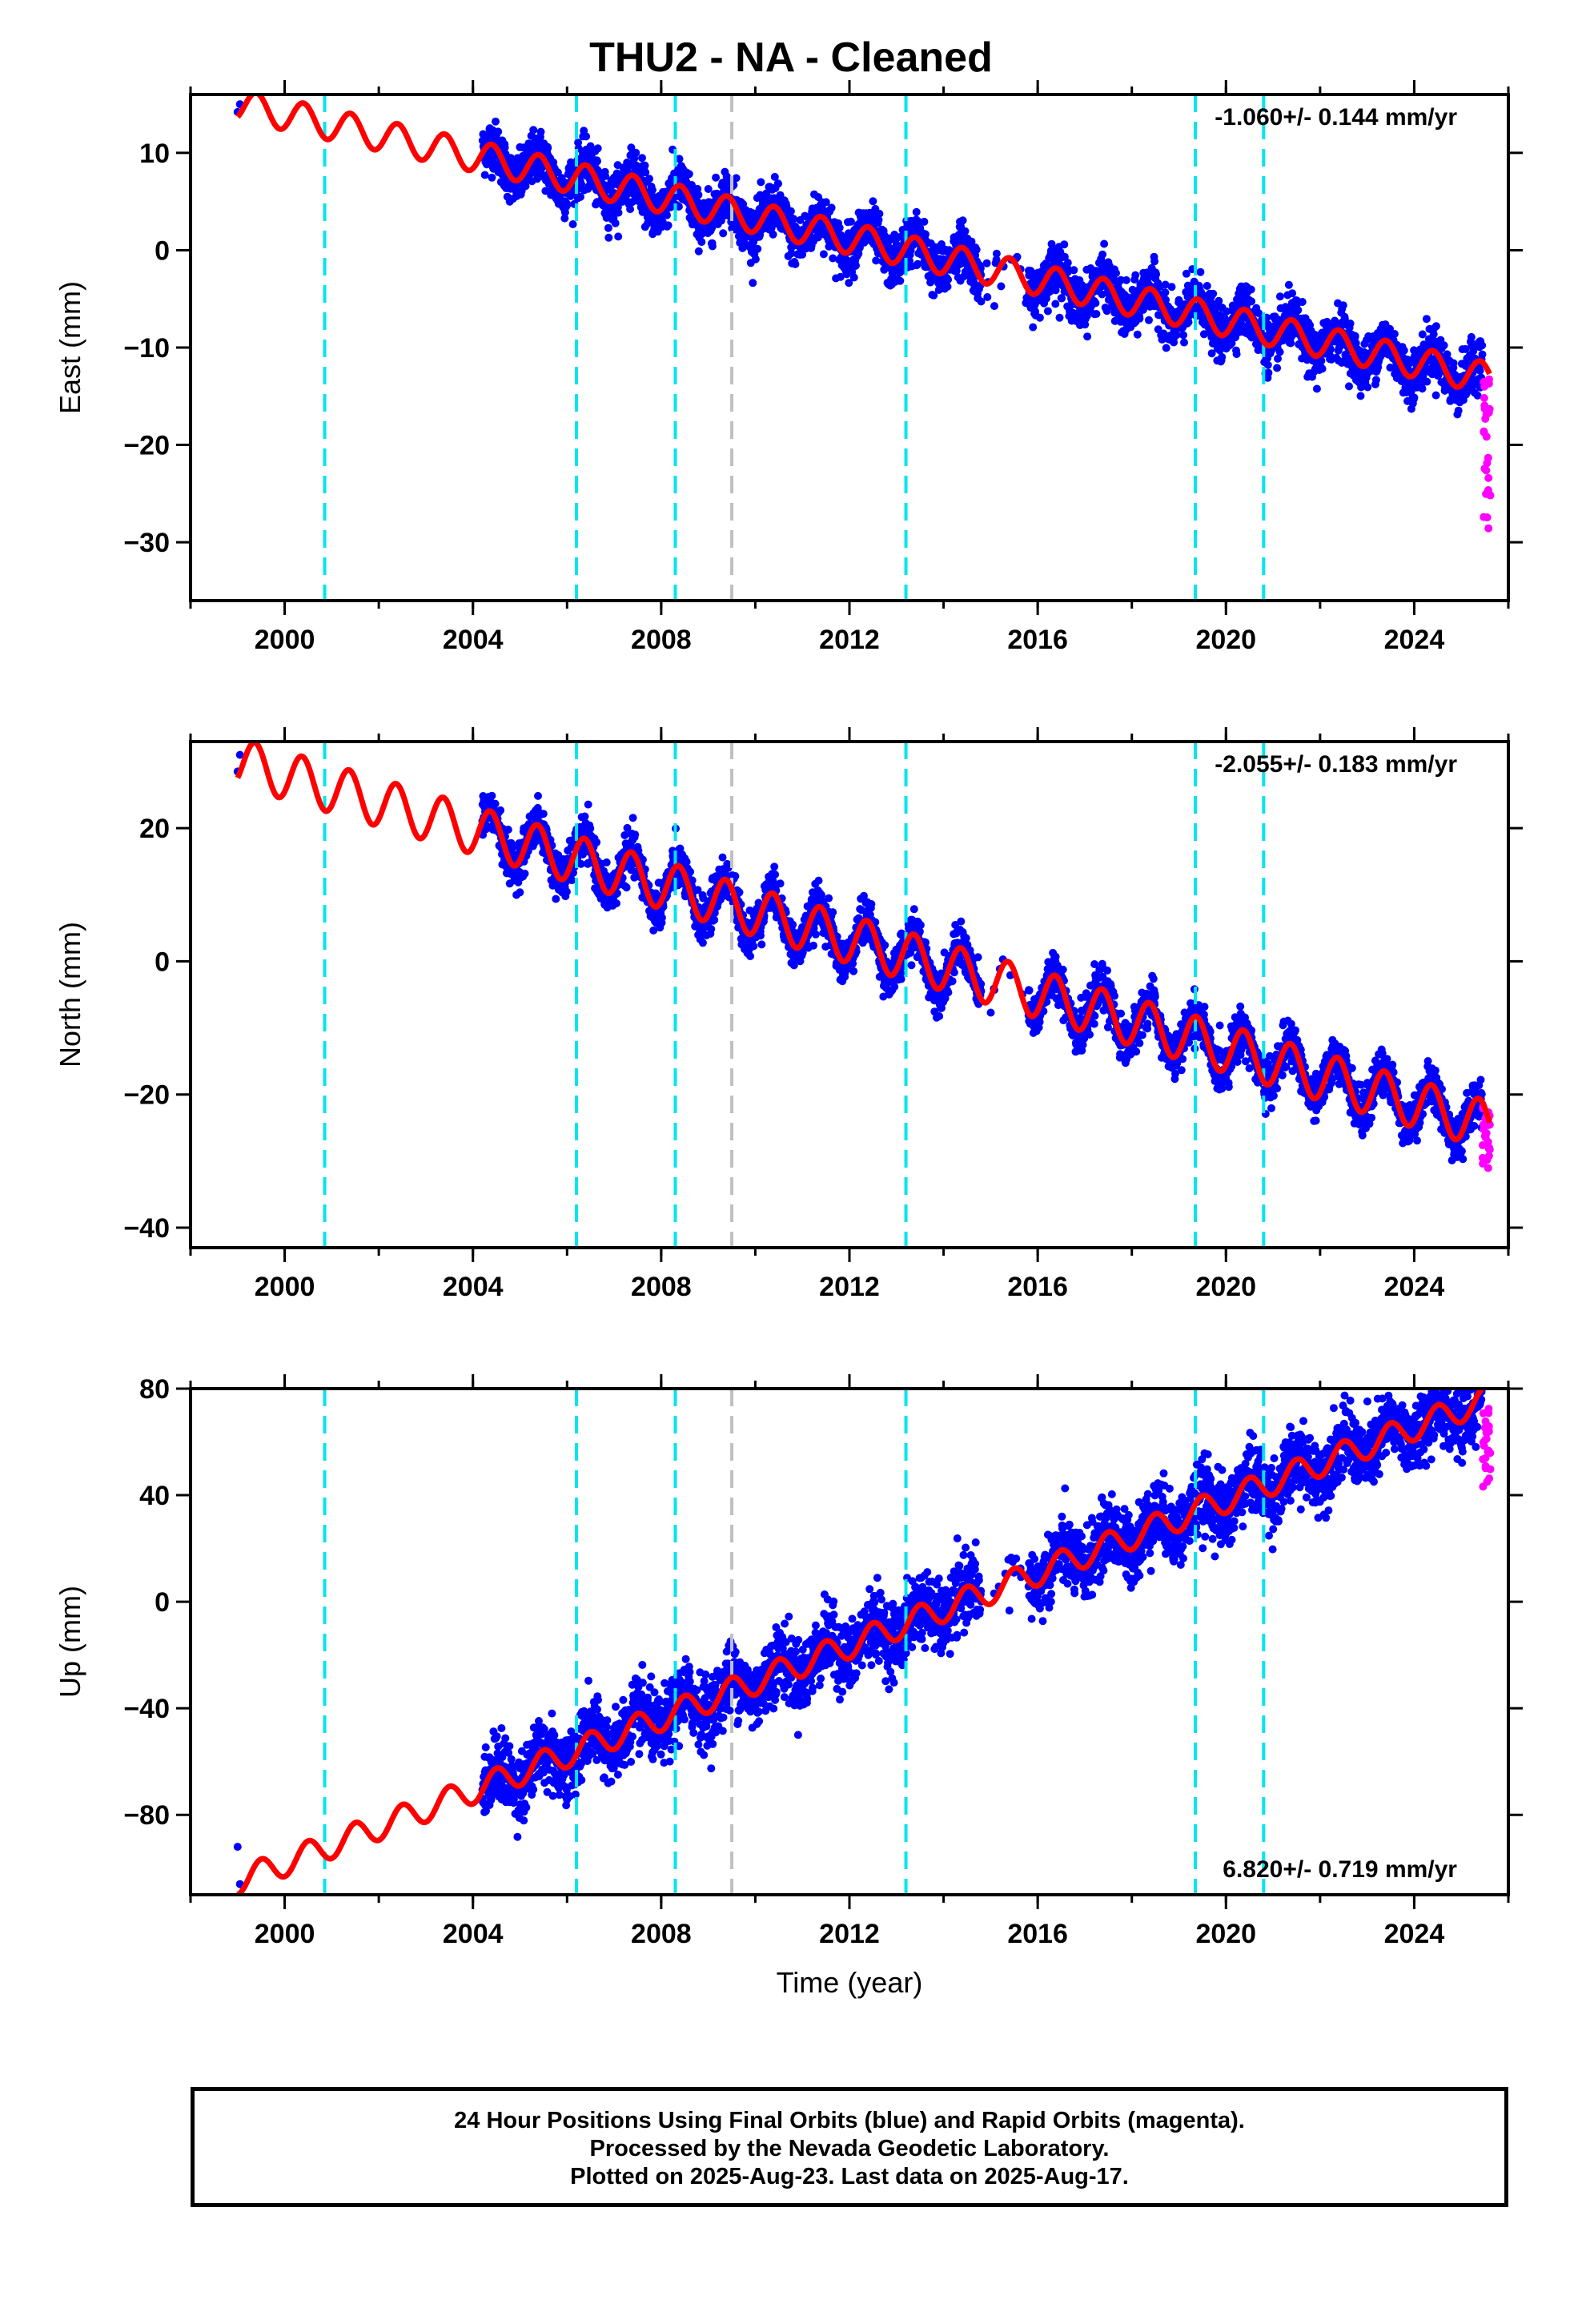 The image size is (1582, 2324). Describe the element at coordinates (146, 446) in the screenshot. I see `y-tick-label: −20` at that location.